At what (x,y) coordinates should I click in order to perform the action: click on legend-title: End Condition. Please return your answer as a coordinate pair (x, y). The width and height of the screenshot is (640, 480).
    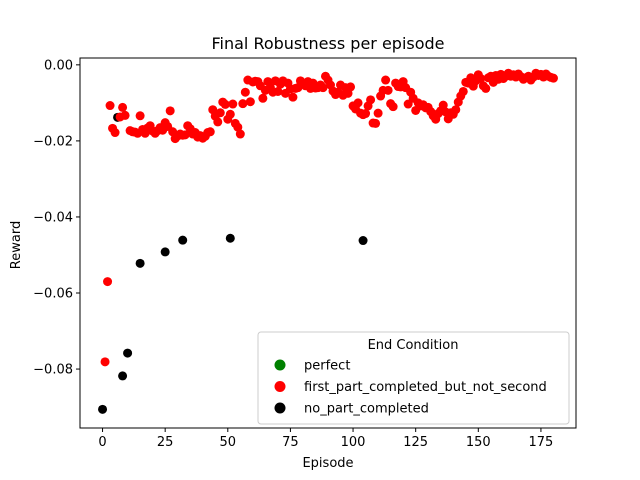
    Looking at the image, I should click on (413, 345).